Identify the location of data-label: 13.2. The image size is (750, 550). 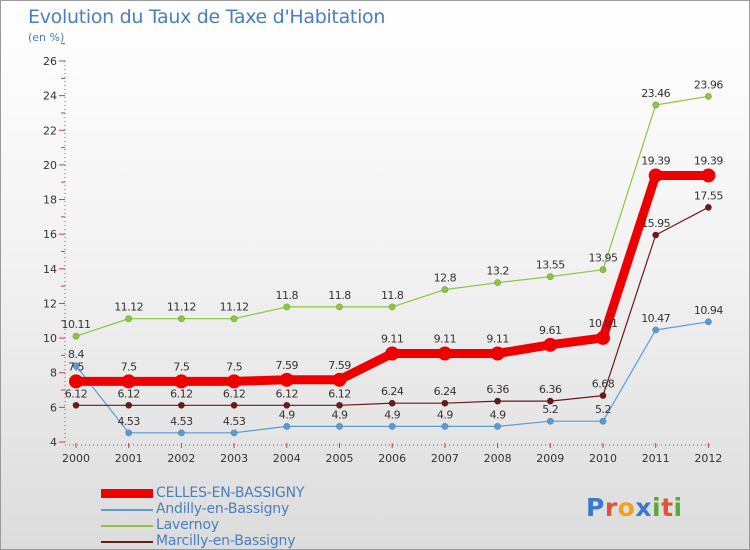
(497, 271).